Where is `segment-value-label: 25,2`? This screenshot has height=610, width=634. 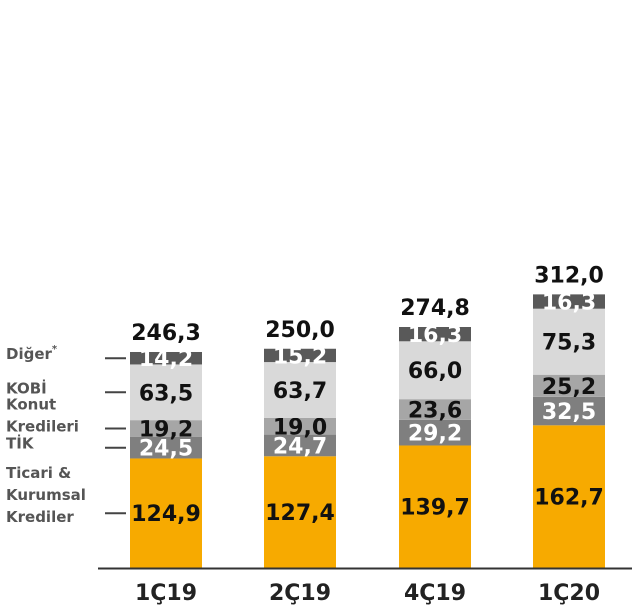 segment-value-label: 25,2 is located at coordinates (569, 387).